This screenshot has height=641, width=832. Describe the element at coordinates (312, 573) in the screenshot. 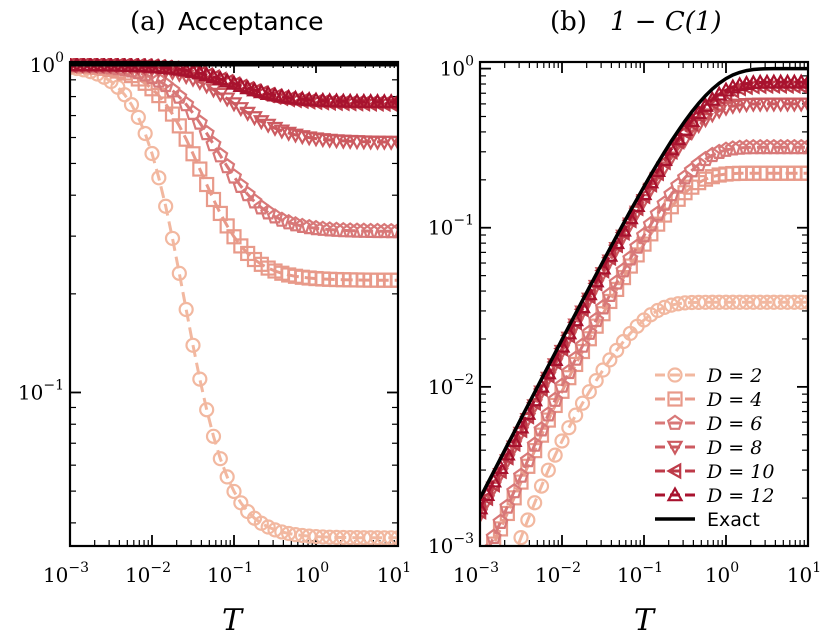

I see `x-tick-label: 10⁰` at that location.